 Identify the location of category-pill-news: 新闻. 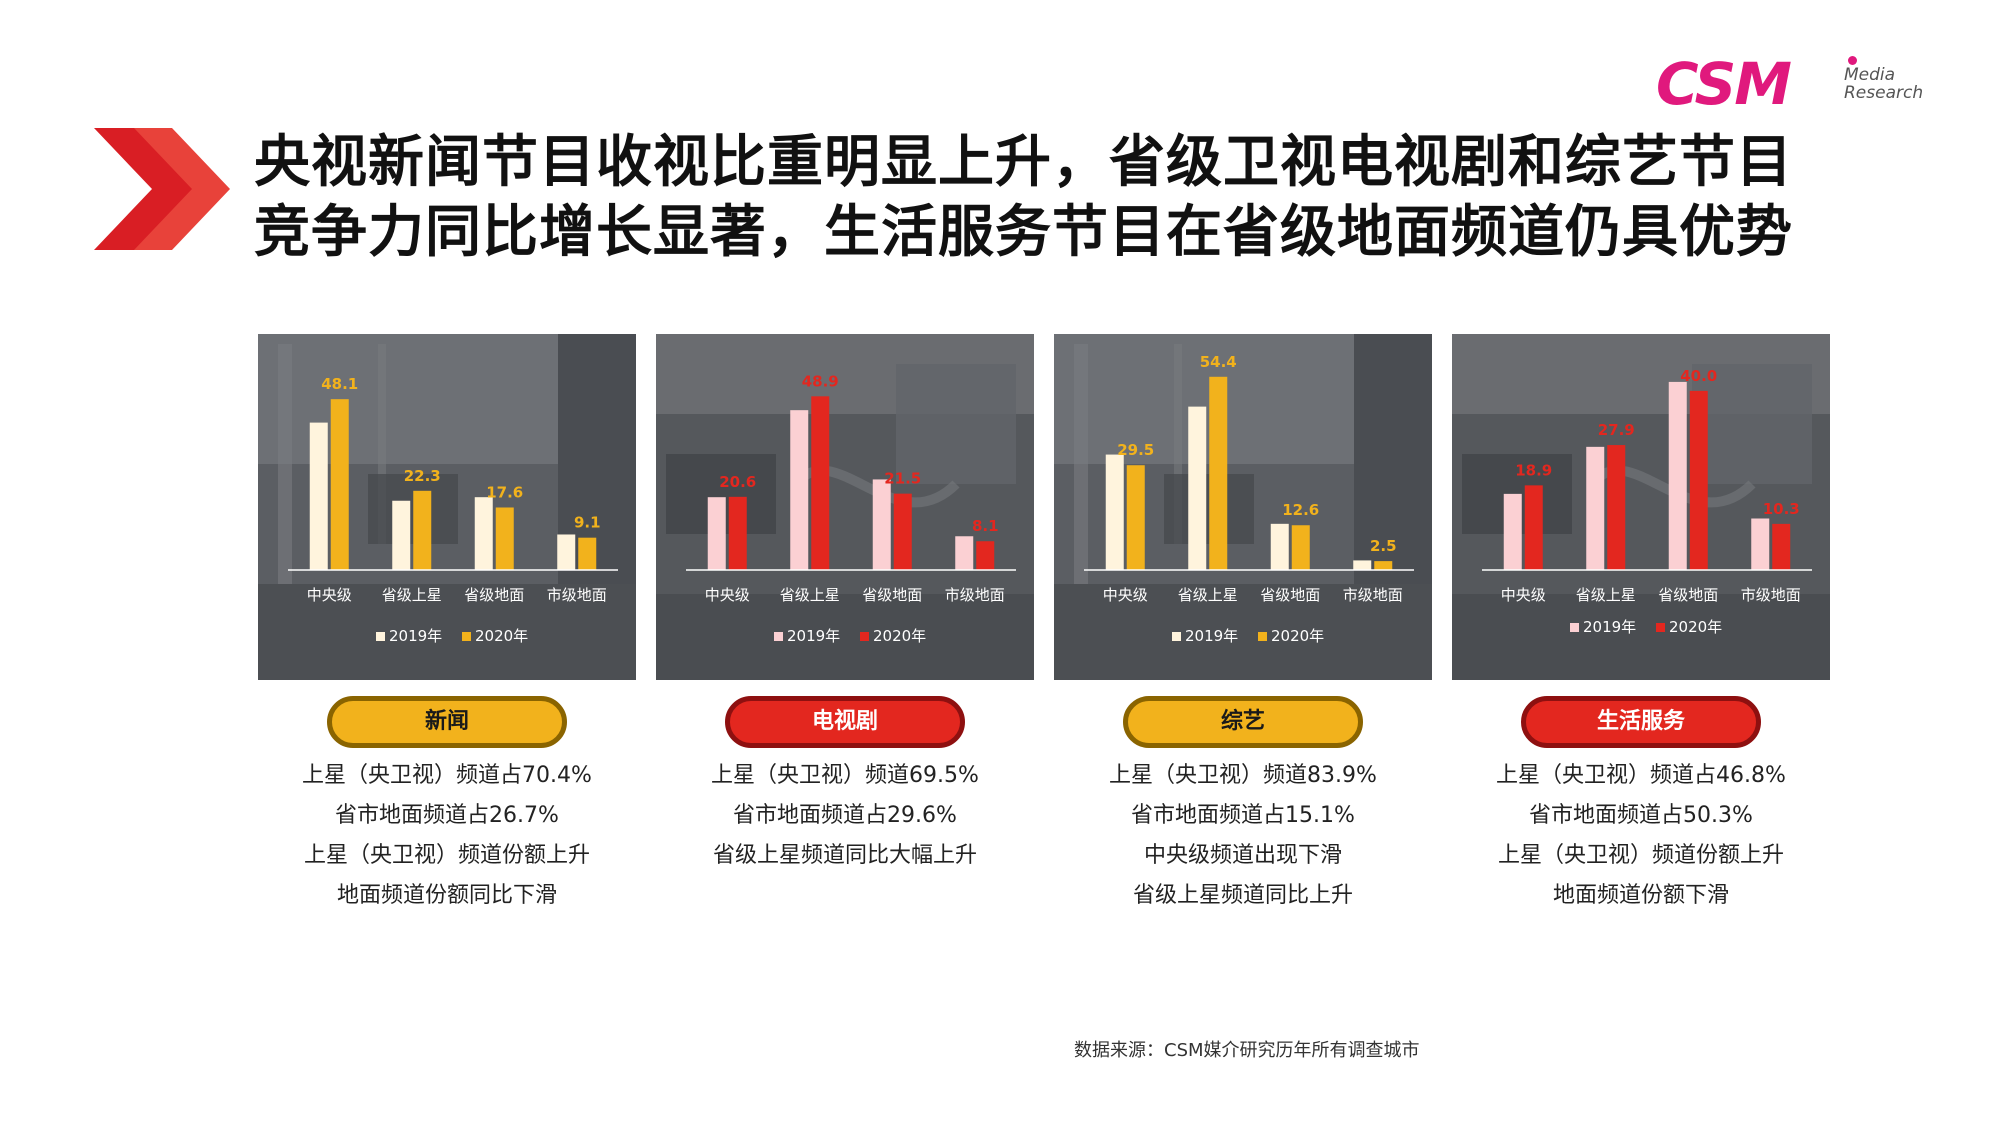
(447, 722).